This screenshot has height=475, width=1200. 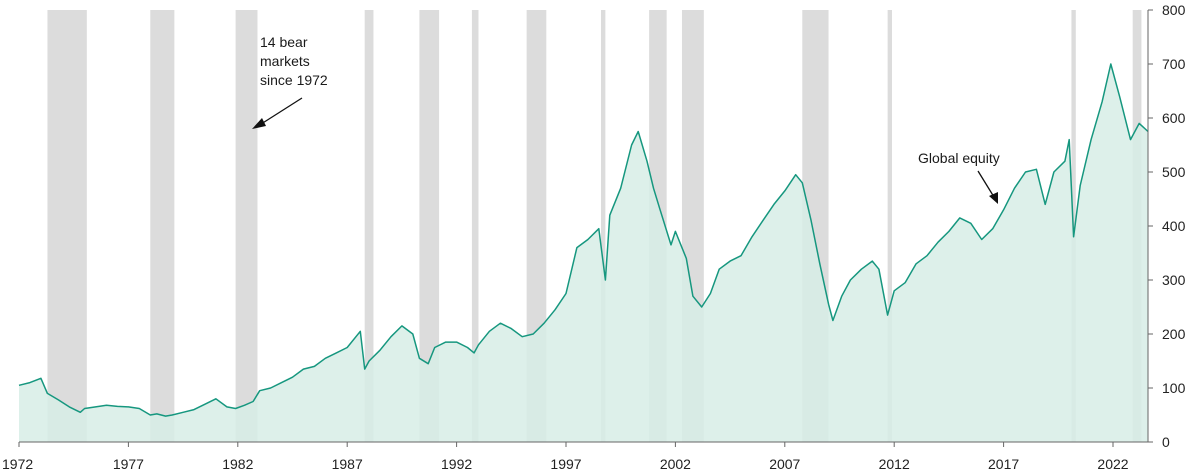 I want to click on y-tick-label-500: 500, so click(x=1174, y=172).